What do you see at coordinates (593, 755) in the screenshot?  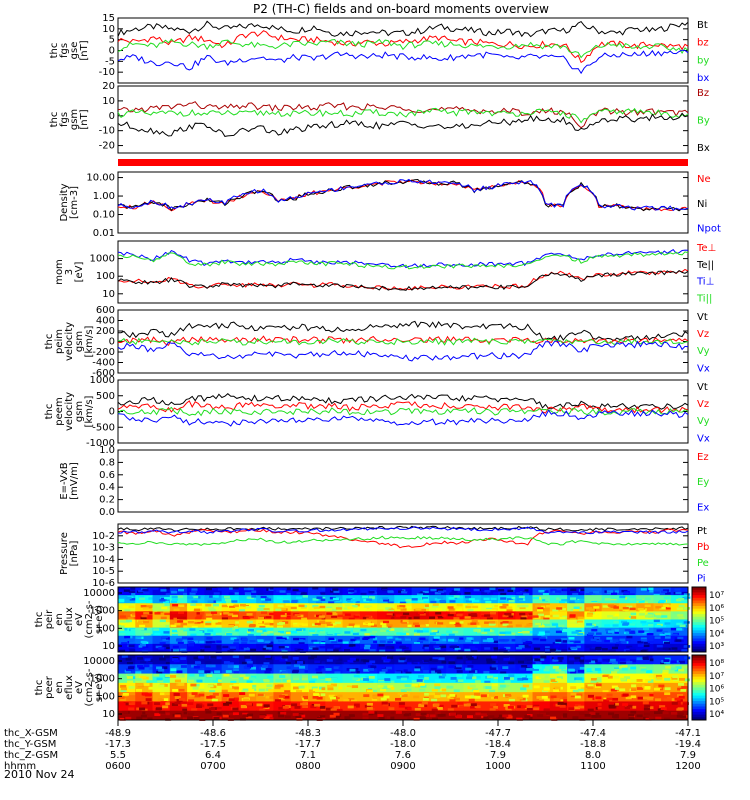 I see `ephemeris-value: 8.0` at bounding box center [593, 755].